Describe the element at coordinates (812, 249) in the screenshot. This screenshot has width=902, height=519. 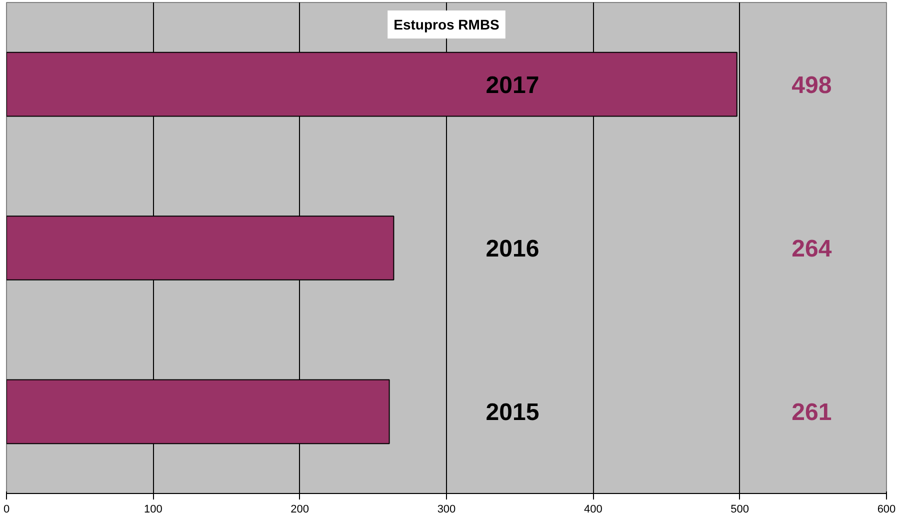
I see `data-label: 264` at that location.